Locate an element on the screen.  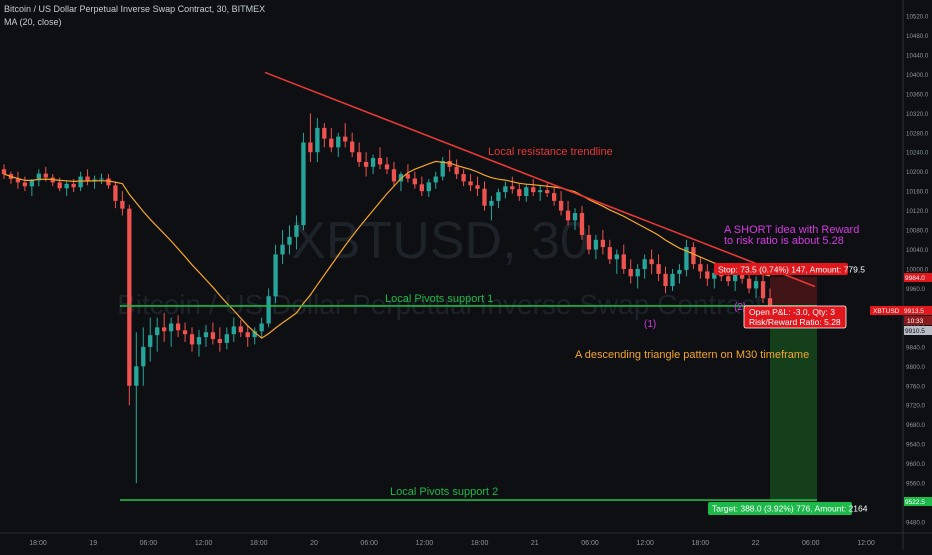
y-tick-label: 9840.0 is located at coordinates (915, 347).